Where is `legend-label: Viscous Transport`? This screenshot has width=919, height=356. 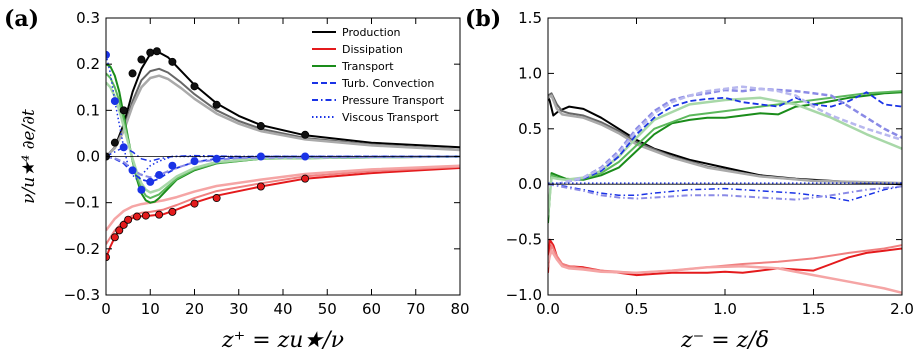 legend-label: Viscous Transport is located at coordinates (390, 117).